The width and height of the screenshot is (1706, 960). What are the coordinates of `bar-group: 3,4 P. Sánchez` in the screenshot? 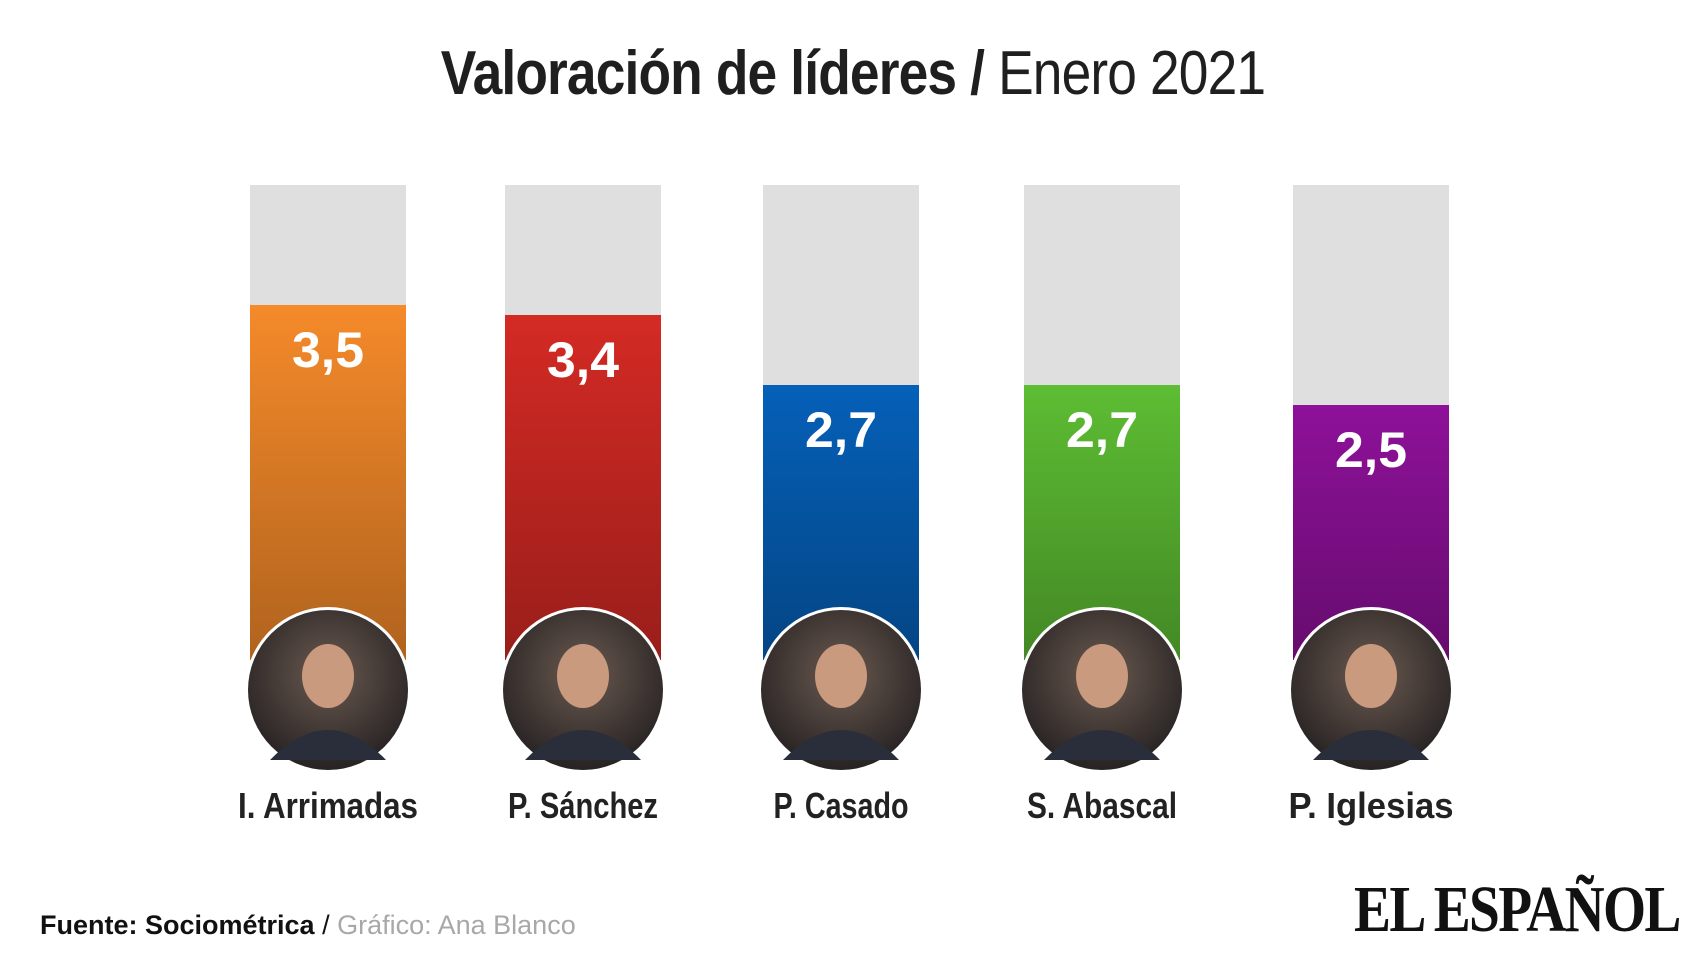 It's located at (583, 505).